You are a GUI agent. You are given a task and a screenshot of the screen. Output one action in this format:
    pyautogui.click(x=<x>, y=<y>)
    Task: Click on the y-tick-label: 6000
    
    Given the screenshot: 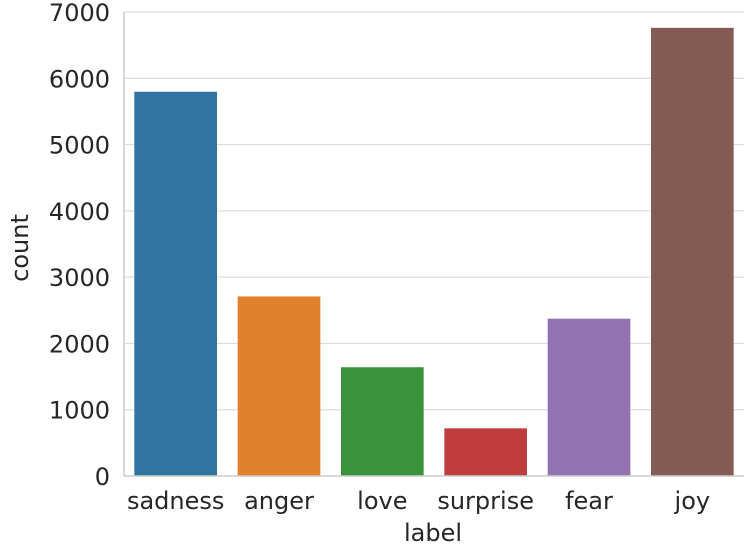 What is the action you would take?
    pyautogui.click(x=79, y=79)
    